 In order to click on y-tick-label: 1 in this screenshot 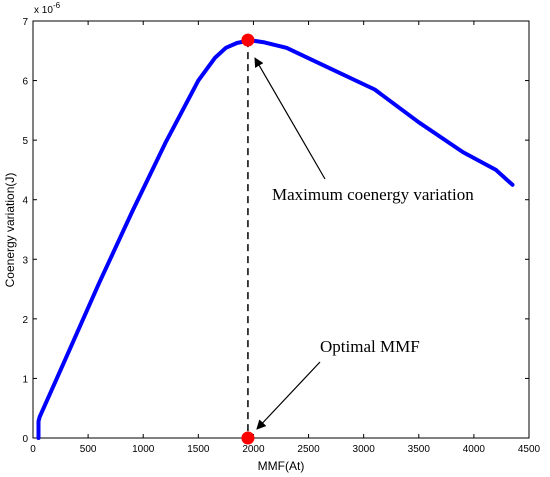, I will do `click(25, 379)`.